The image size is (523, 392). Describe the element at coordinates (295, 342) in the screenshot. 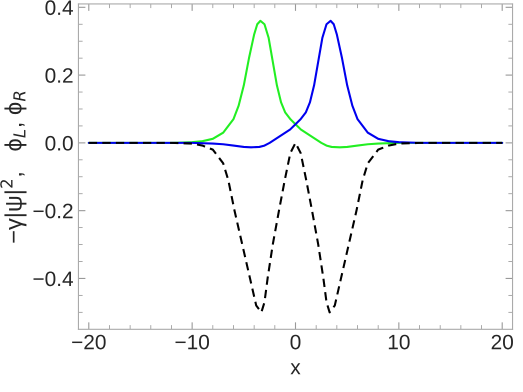

I see `x-tick-label: 0` at that location.